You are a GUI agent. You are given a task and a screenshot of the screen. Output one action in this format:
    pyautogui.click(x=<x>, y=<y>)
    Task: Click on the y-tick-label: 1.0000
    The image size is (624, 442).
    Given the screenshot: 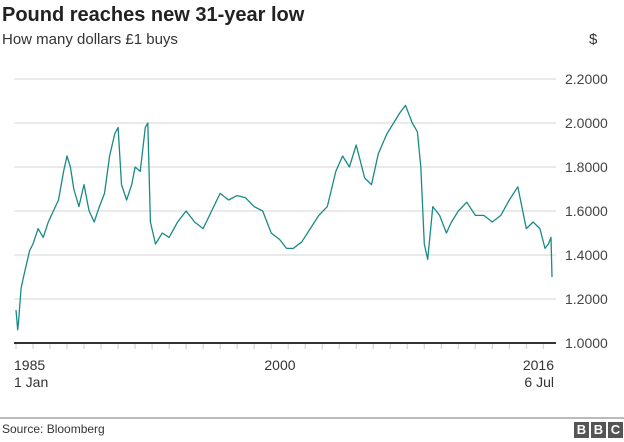 What is the action you would take?
    pyautogui.click(x=586, y=343)
    